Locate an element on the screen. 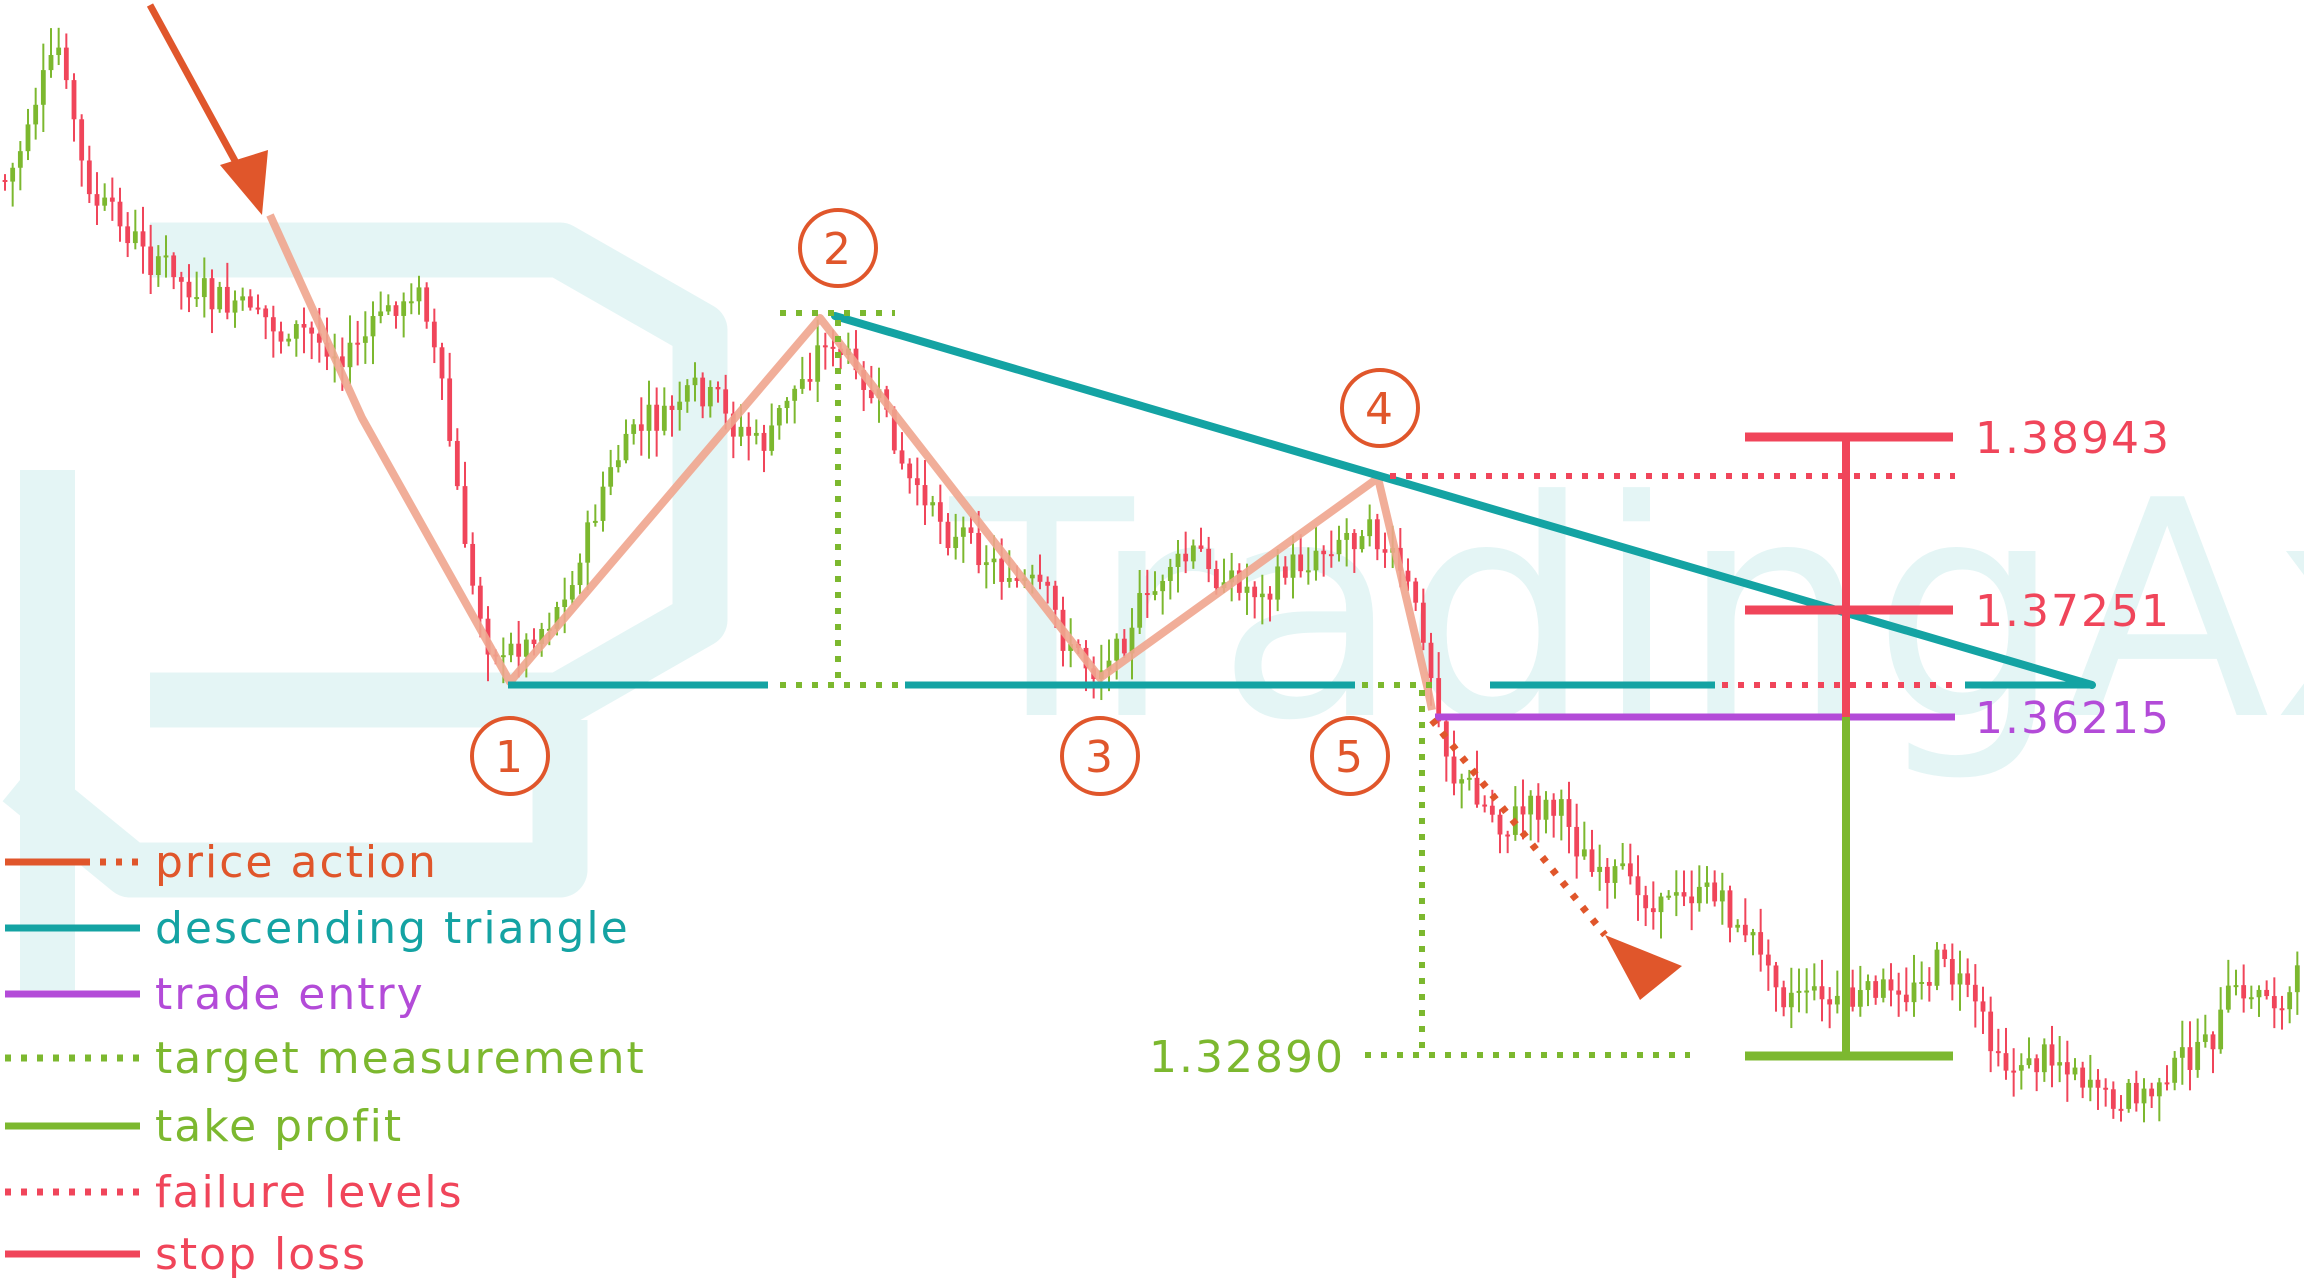  pivot-label-1: 1 is located at coordinates (510, 757).